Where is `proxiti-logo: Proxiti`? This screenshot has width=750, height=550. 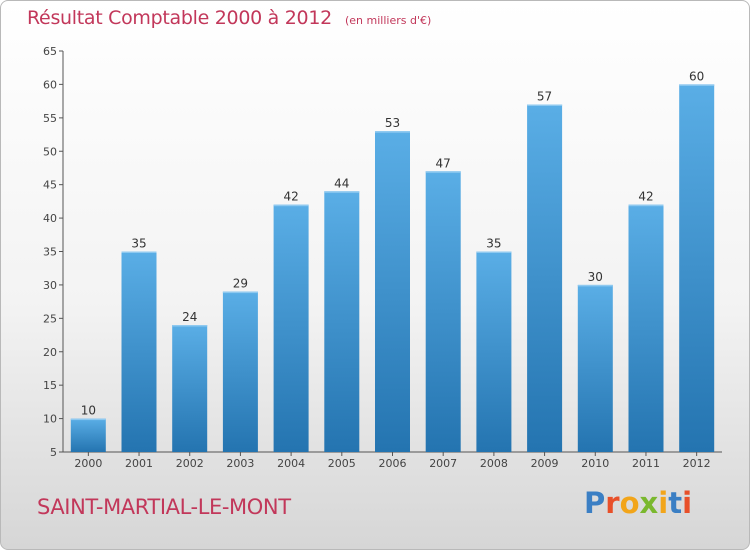
proxiti-logo: Proxiti is located at coordinates (638, 503).